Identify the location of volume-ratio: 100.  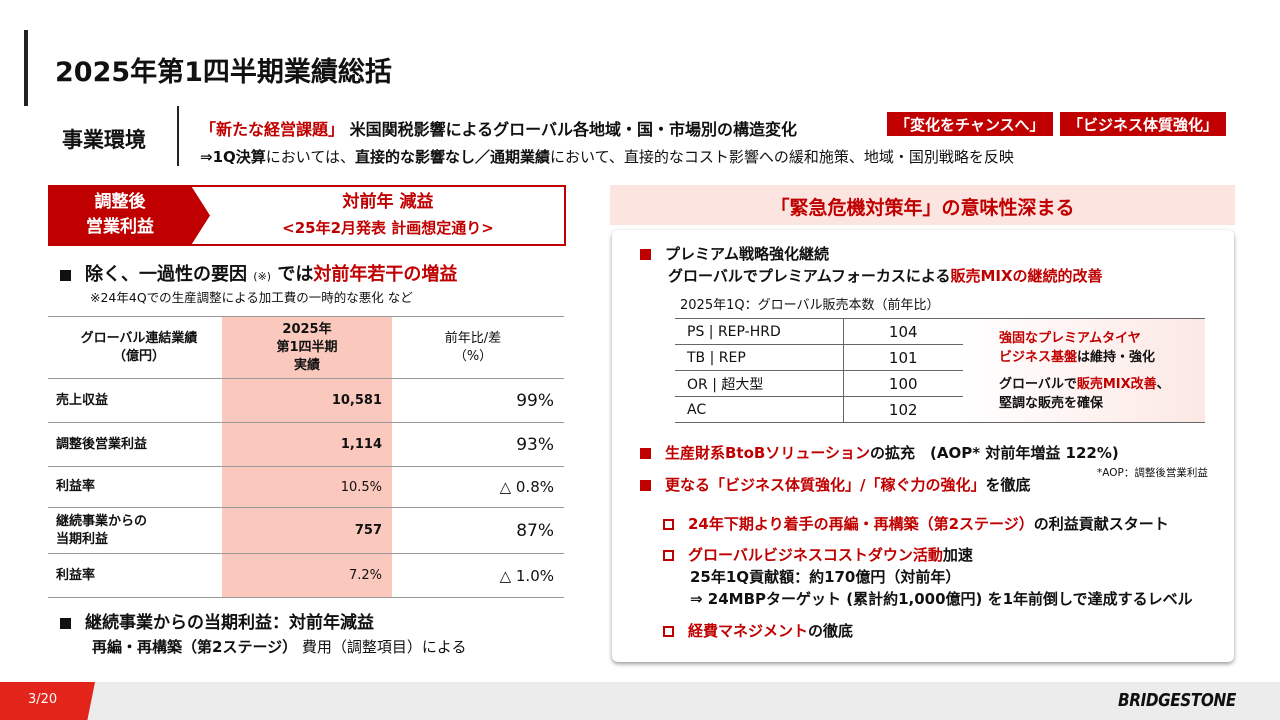
(902, 383).